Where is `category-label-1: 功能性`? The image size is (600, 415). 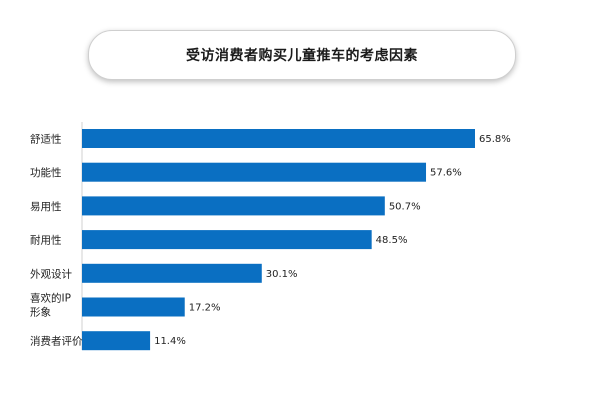
category-label-1: 功能性 is located at coordinates (46, 172).